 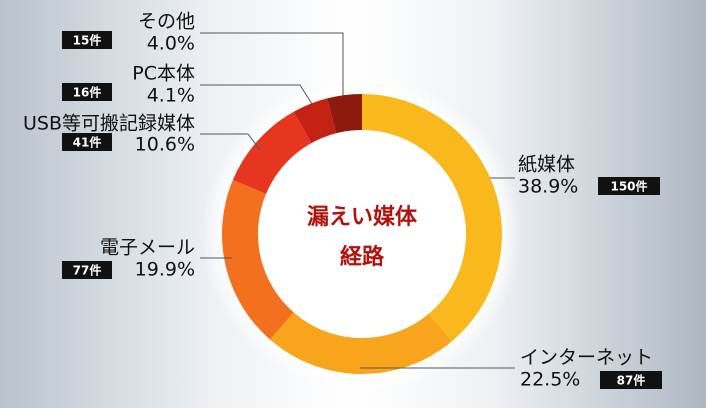 What do you see at coordinates (362, 217) in the screenshot?
I see `center-title: 漏えい媒体` at bounding box center [362, 217].